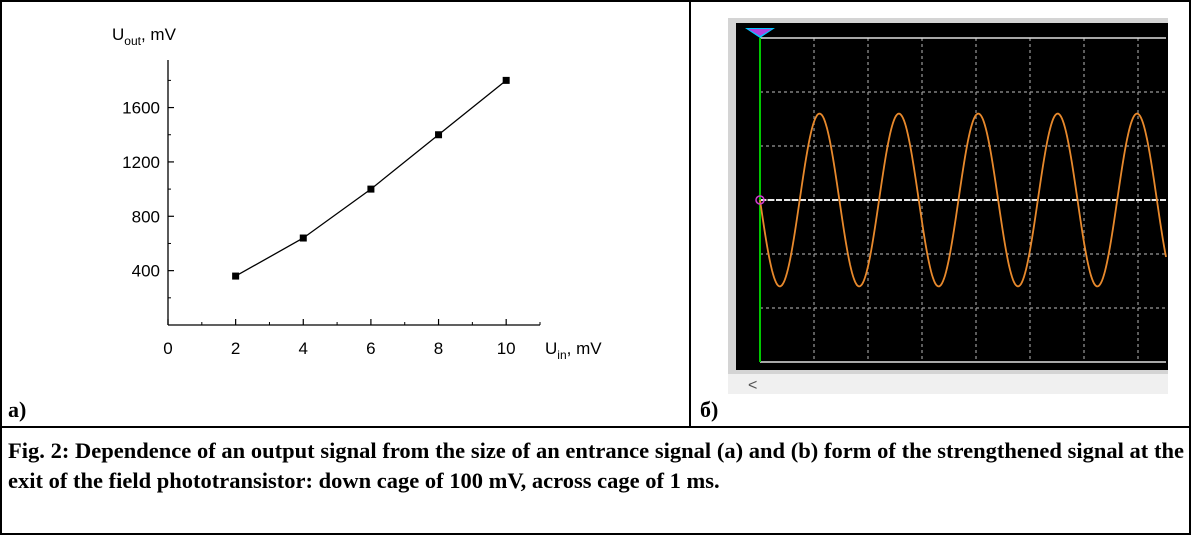 This screenshot has width=1191, height=535. What do you see at coordinates (146, 216) in the screenshot?
I see `y-tick-label: 800` at bounding box center [146, 216].